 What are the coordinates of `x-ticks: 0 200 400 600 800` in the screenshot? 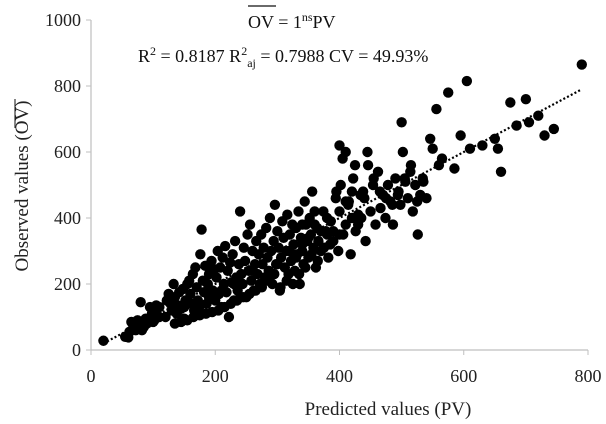 It's located at (344, 368).